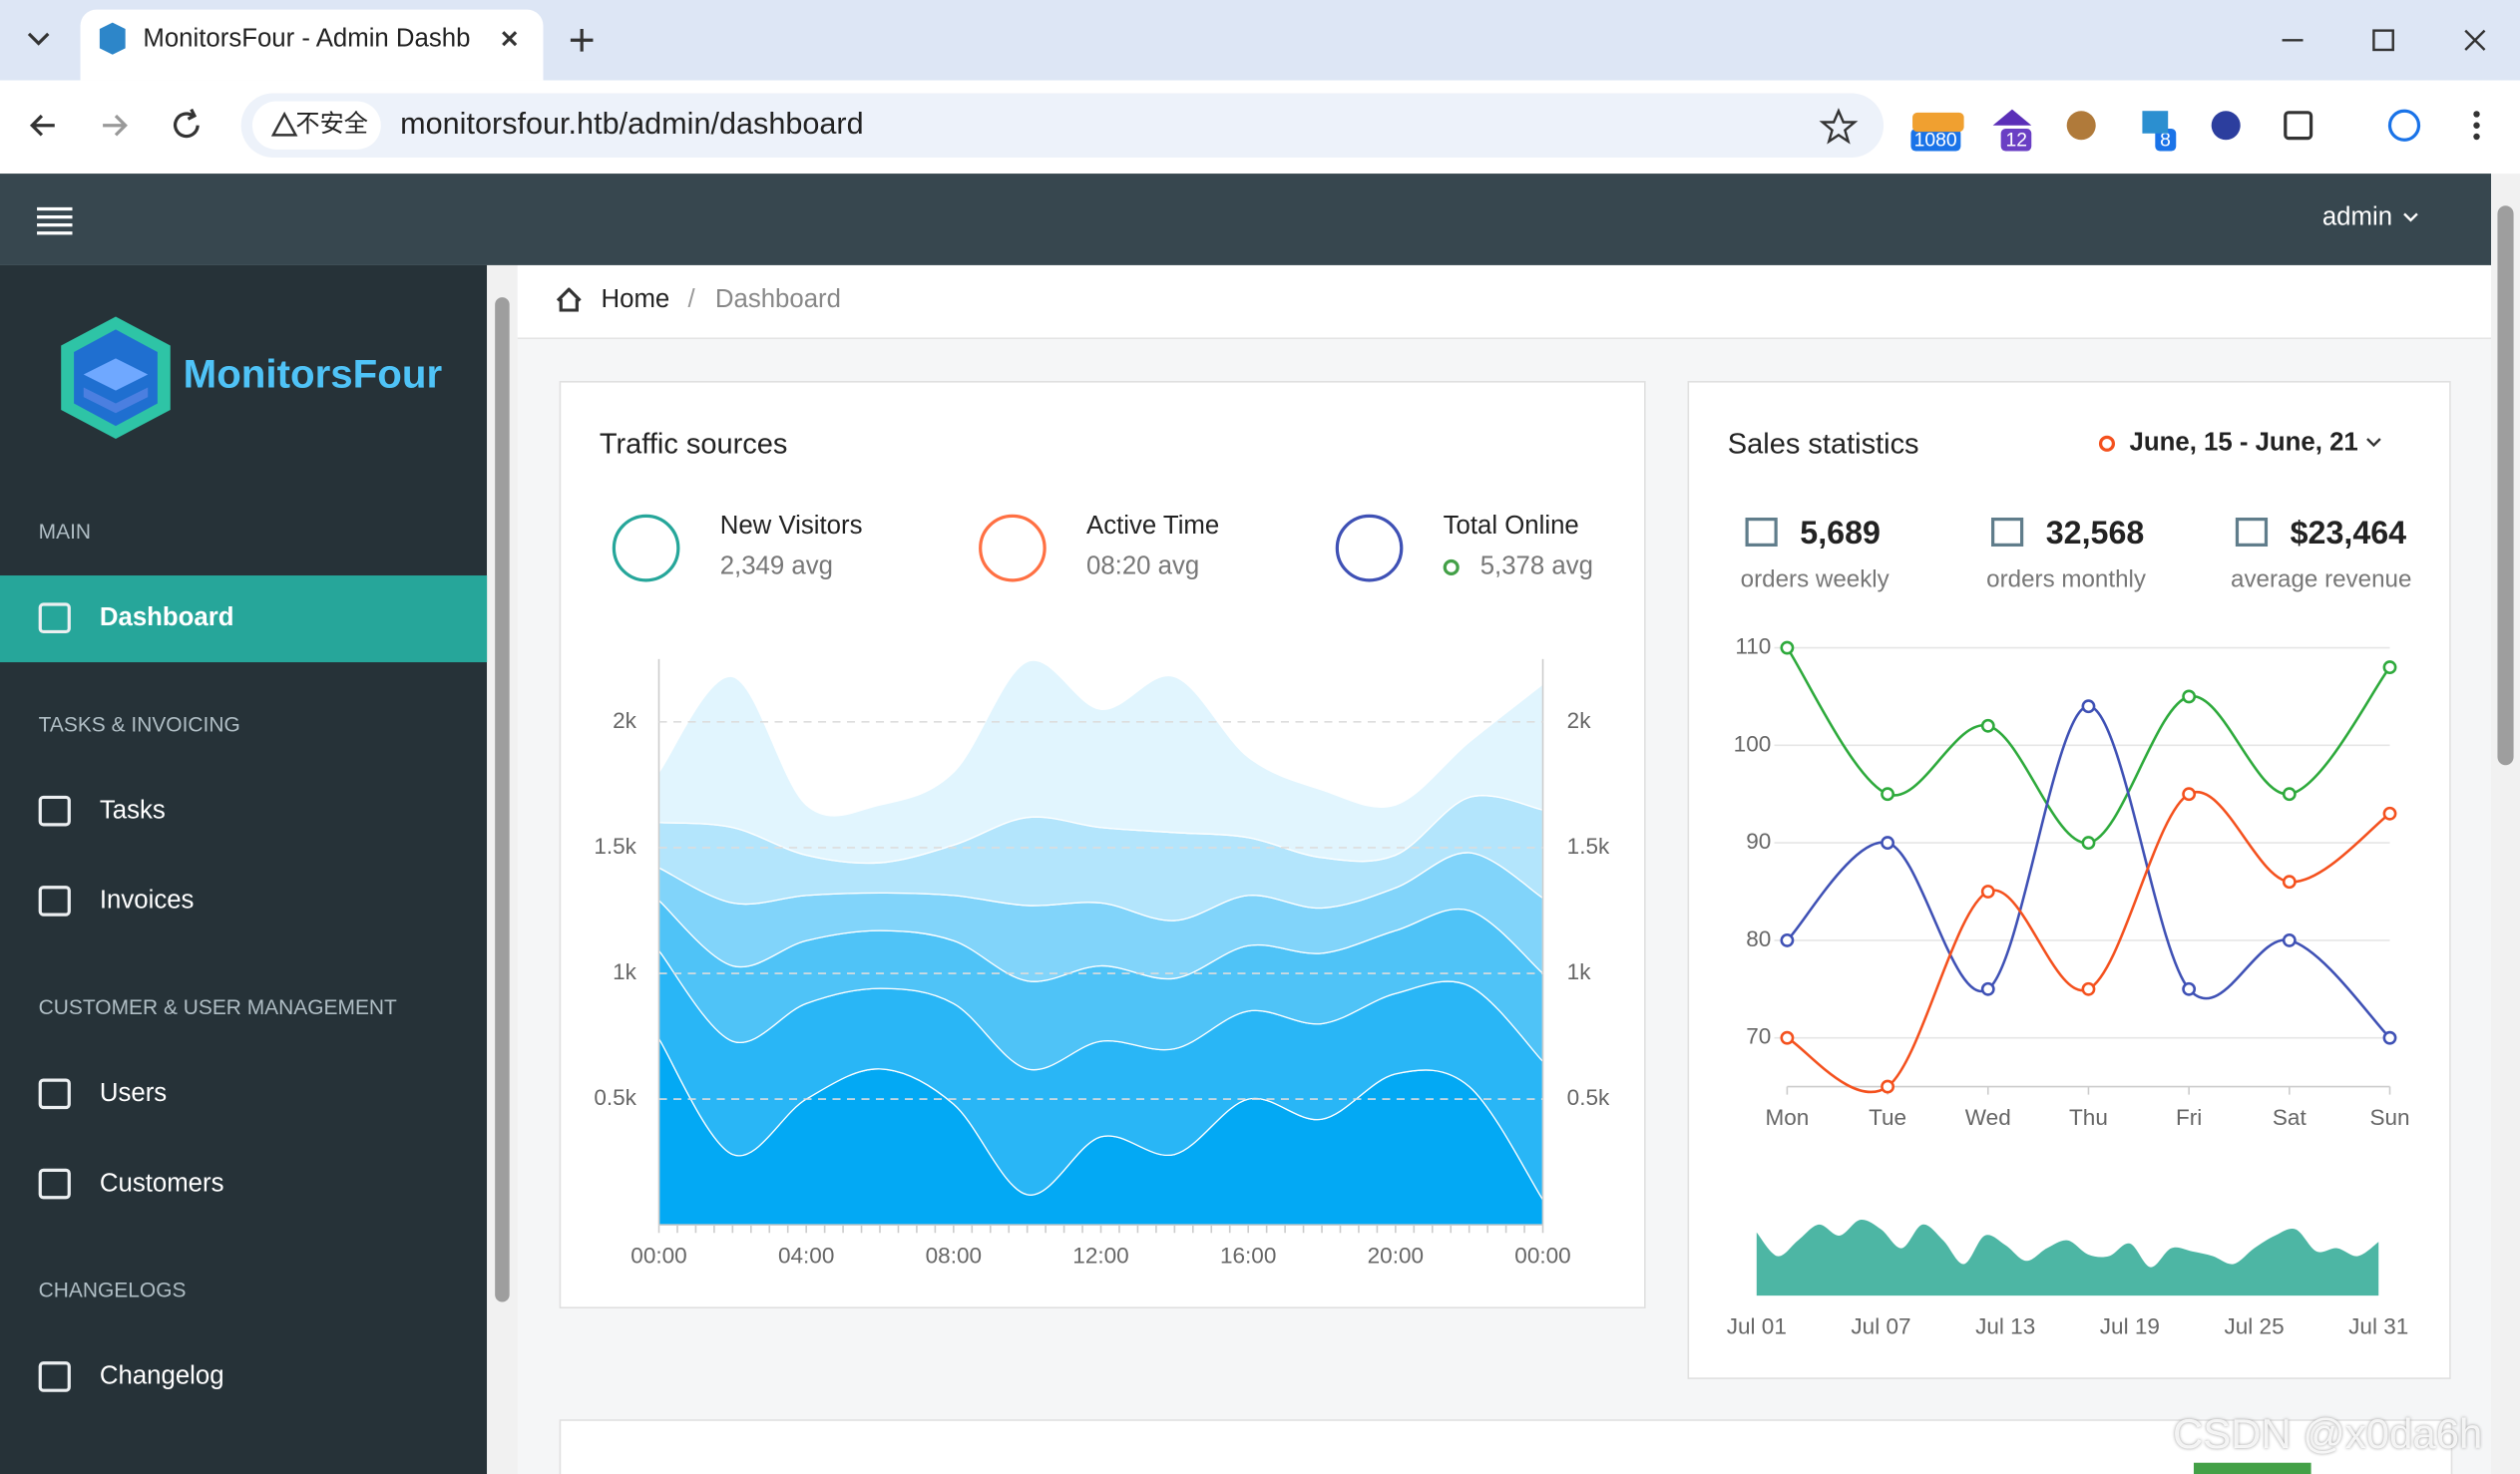 Image resolution: width=2520 pixels, height=1474 pixels. I want to click on y-tick-label: 110, so click(1753, 645).